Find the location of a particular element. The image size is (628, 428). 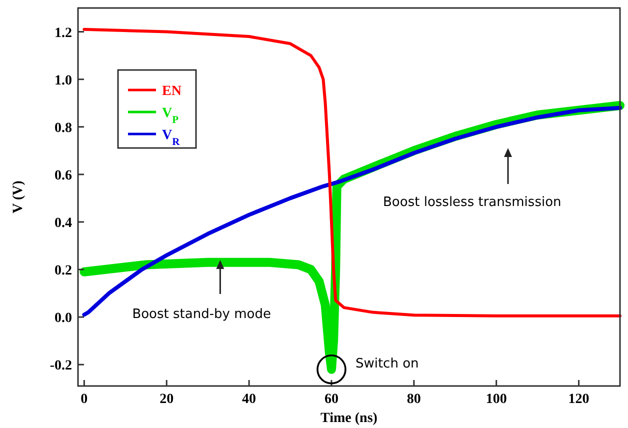

x-tick-label: 40 is located at coordinates (249, 399).